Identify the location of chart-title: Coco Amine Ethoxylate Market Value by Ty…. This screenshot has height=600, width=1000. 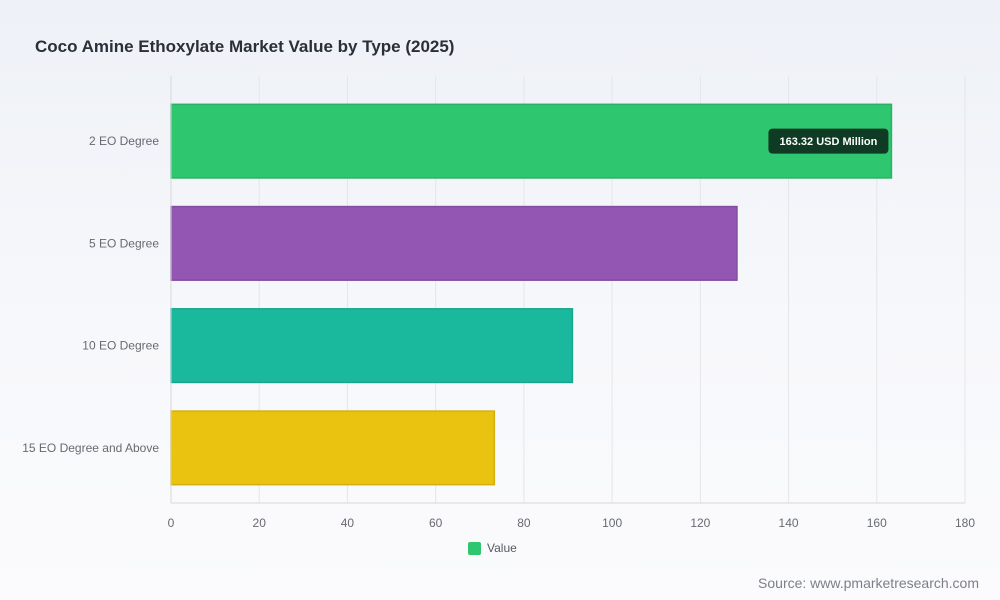
(245, 46).